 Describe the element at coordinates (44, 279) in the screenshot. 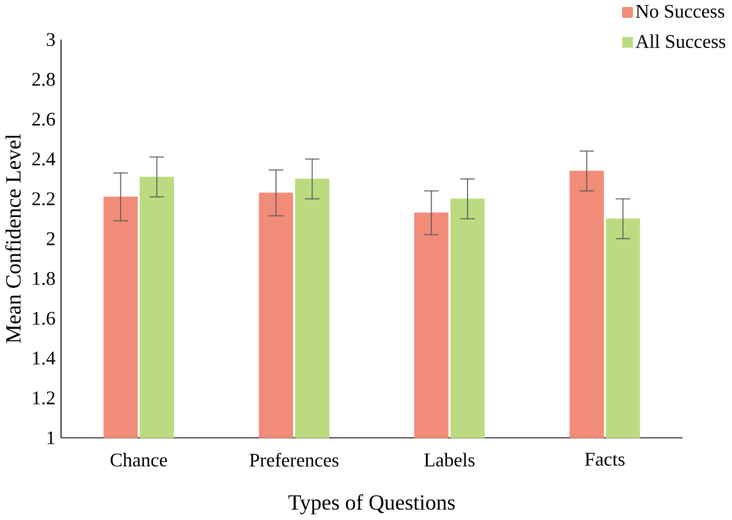

I see `y-tick-label: 1.8` at that location.